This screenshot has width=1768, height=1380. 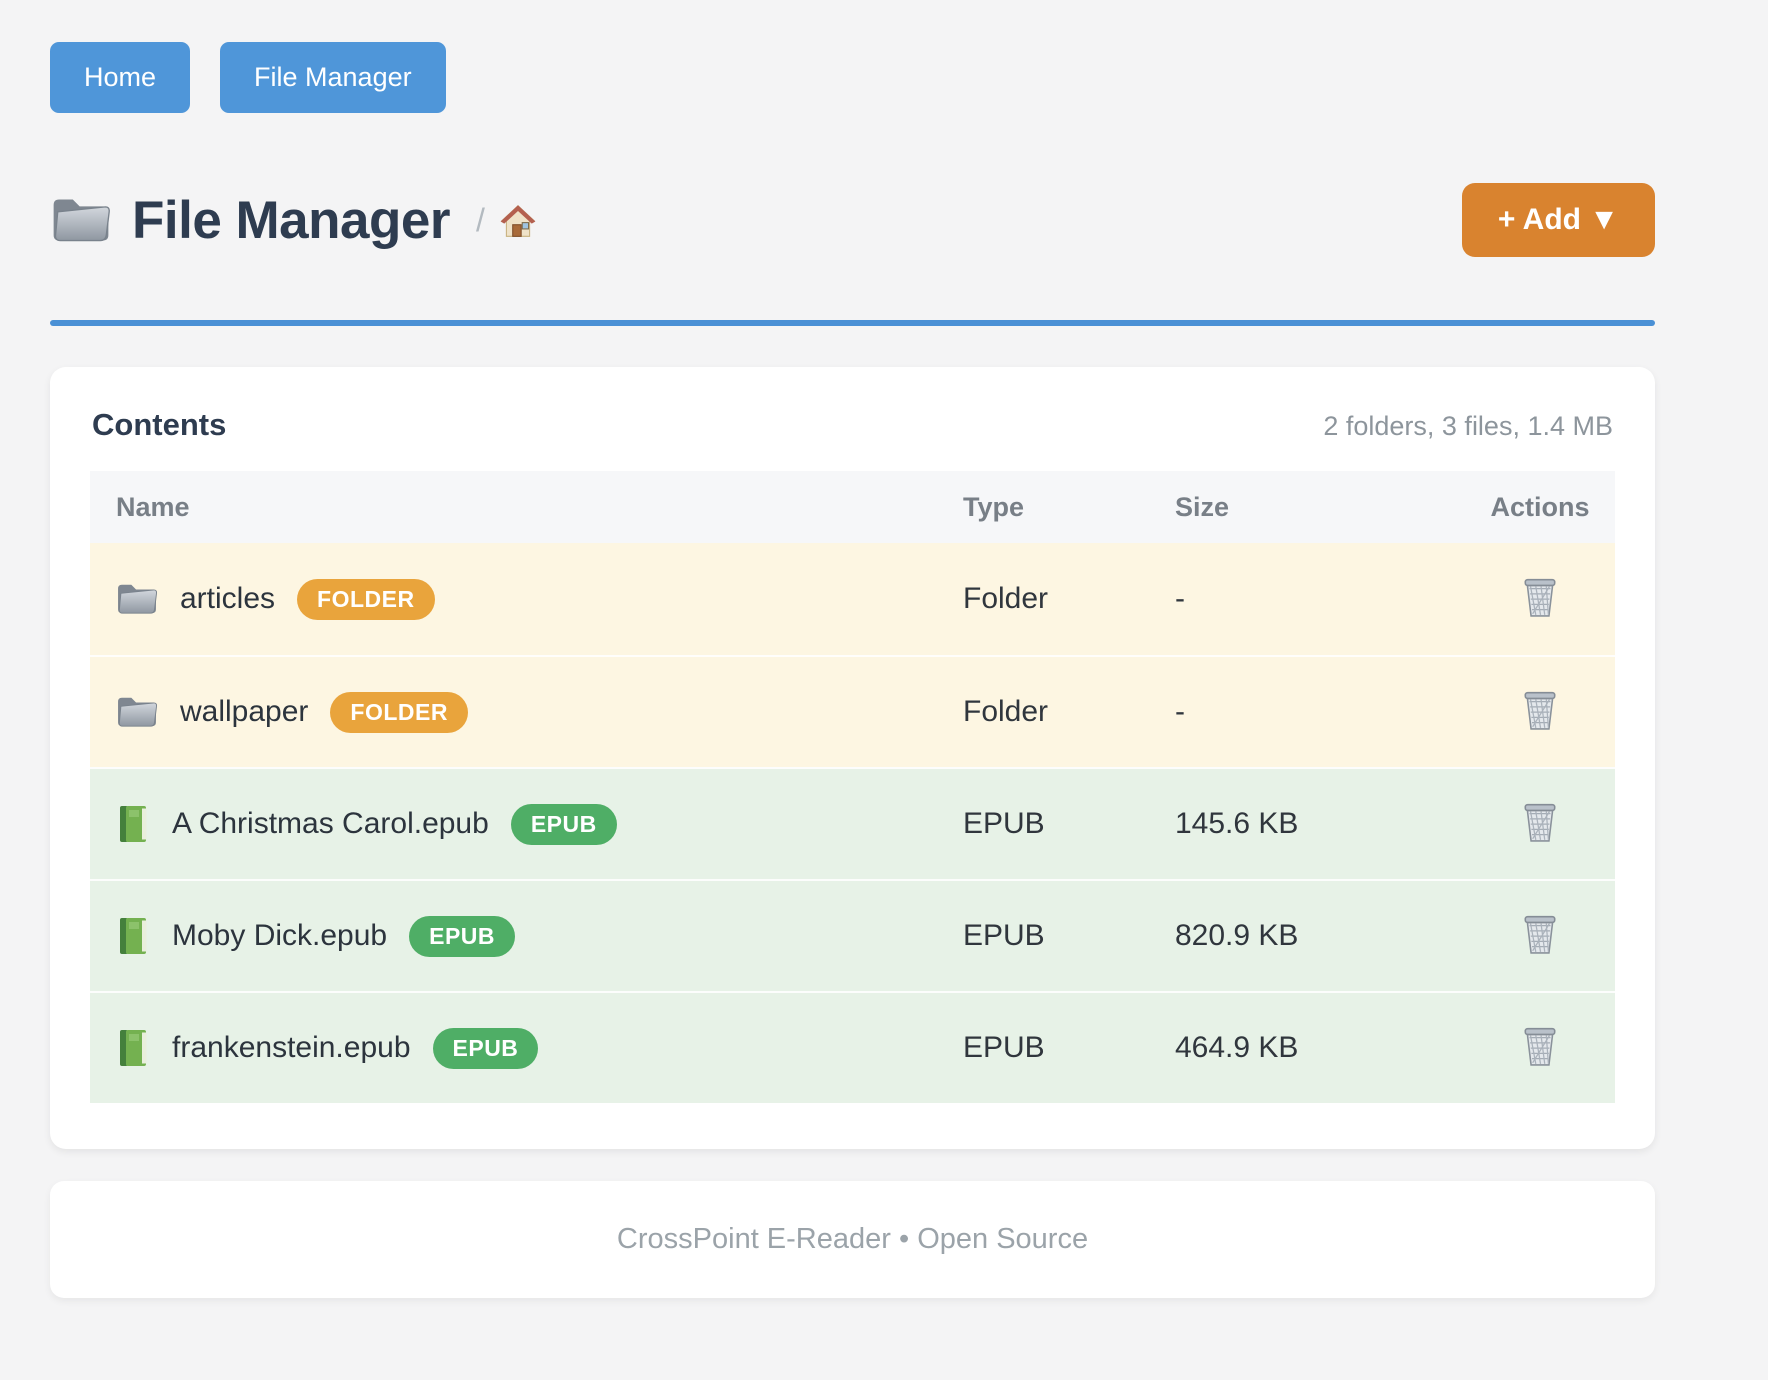 I want to click on table-row: frankenstein.epub EPUB EPUB 464.9 KB, so click(x=852, y=1047).